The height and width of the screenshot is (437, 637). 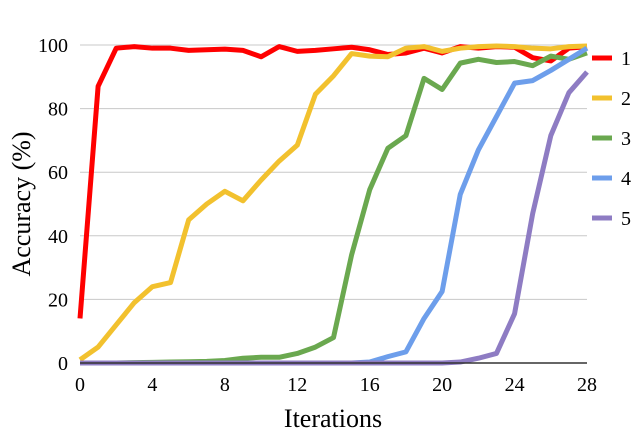 What do you see at coordinates (626, 139) in the screenshot?
I see `legend-label-3: 3` at bounding box center [626, 139].